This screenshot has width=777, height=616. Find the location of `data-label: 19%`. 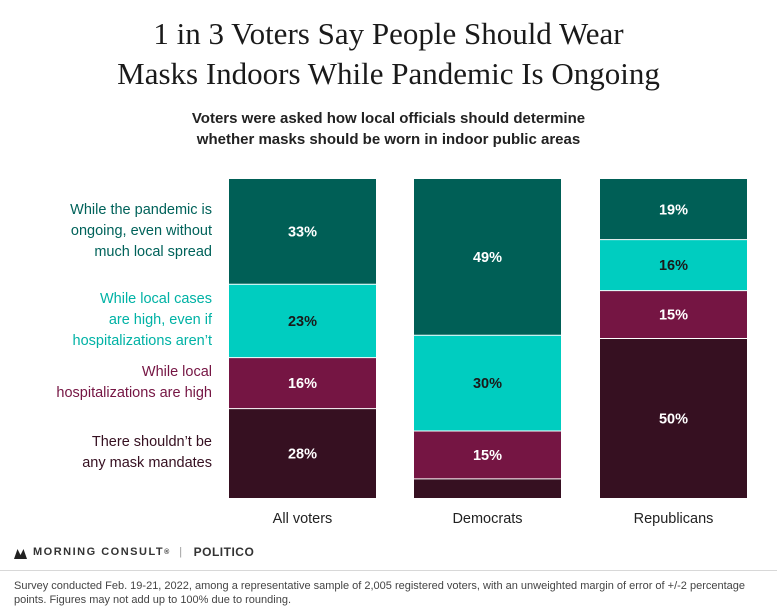

data-label: 19% is located at coordinates (673, 210).